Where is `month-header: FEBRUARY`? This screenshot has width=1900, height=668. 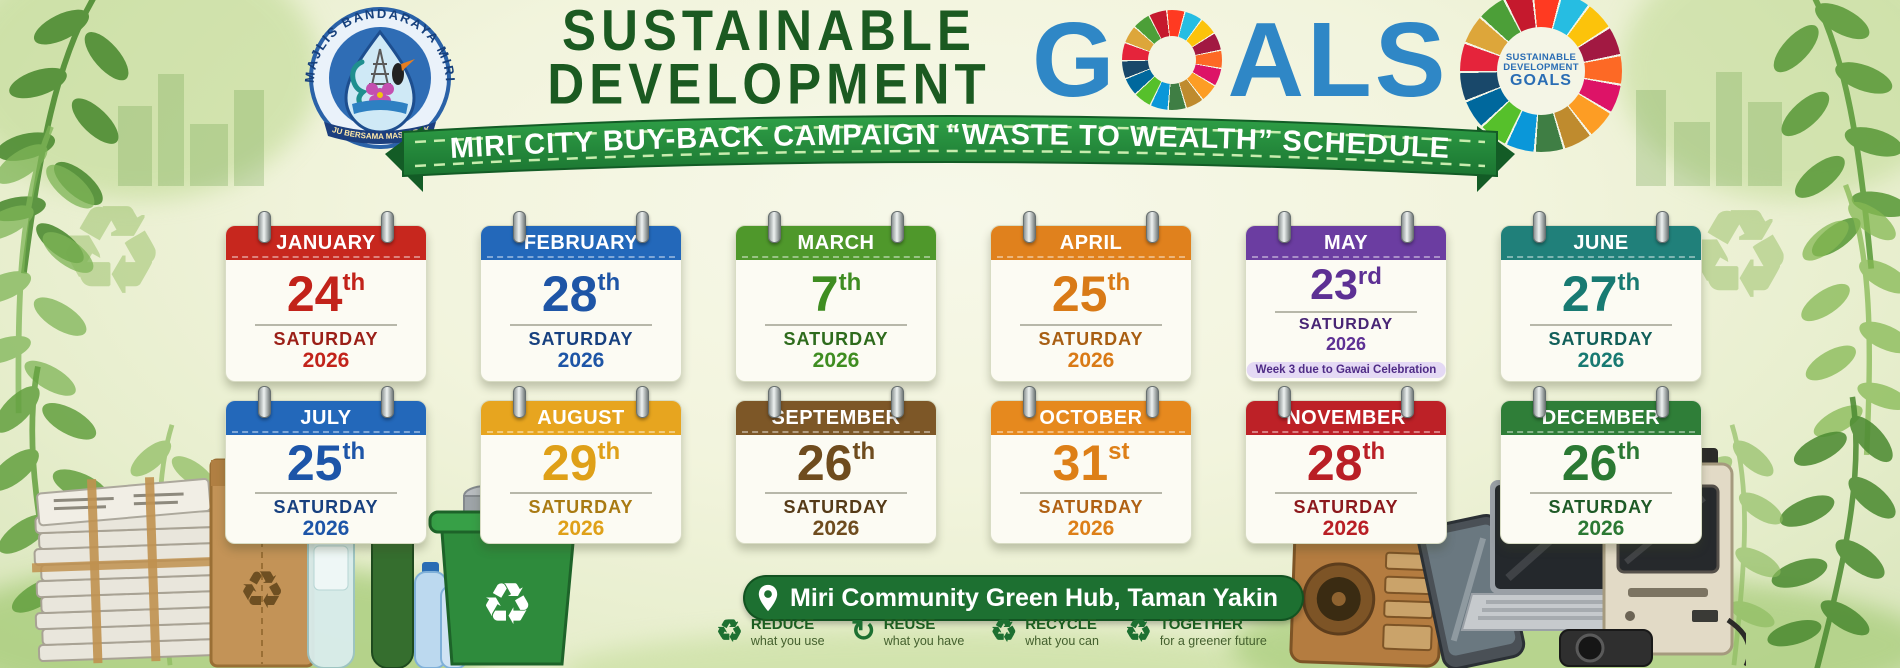 month-header: FEBRUARY is located at coordinates (581, 243).